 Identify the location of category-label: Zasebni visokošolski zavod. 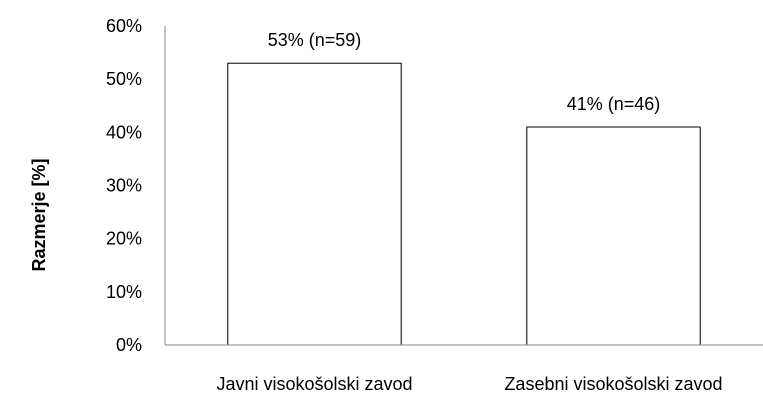
(613, 384).